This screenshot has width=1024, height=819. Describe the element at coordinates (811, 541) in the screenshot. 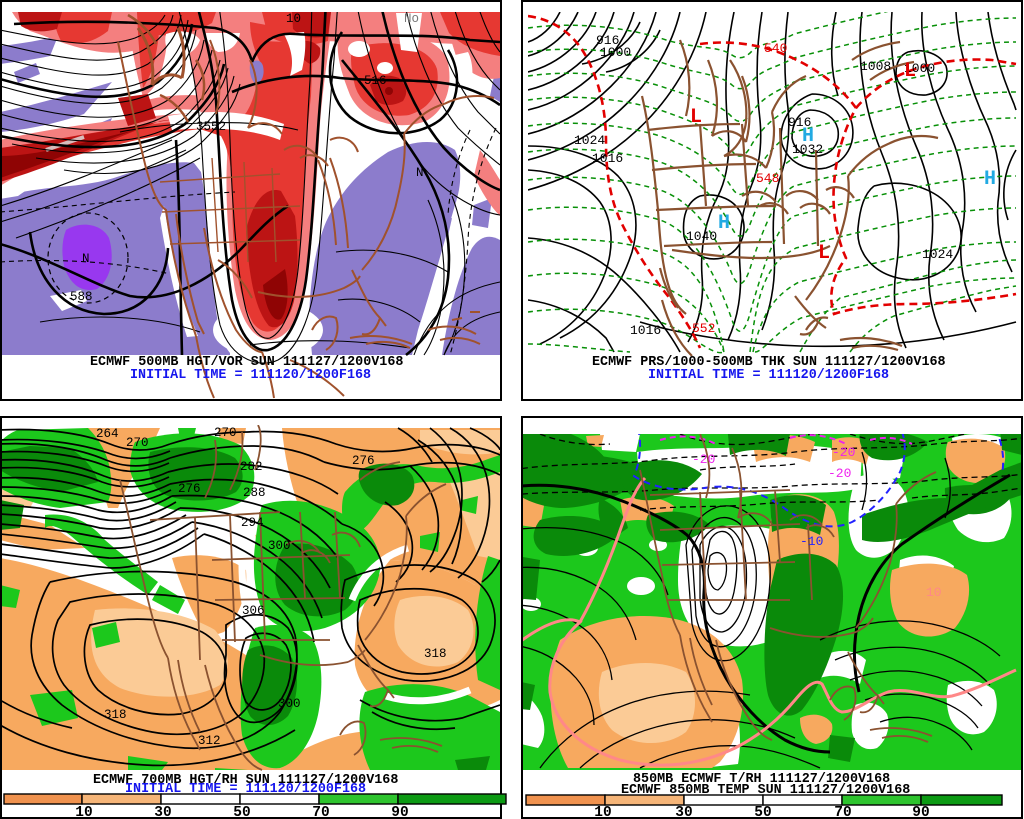

I see `svg-text: -10` at that location.